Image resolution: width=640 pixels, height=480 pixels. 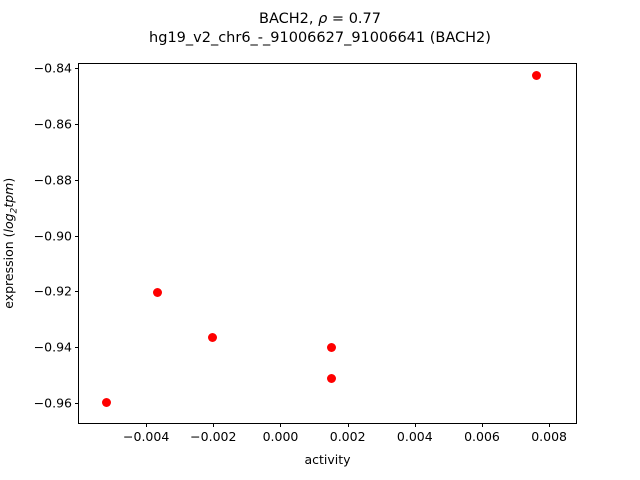 I want to click on y-axis-tick-label: −0.86, so click(x=52, y=124).